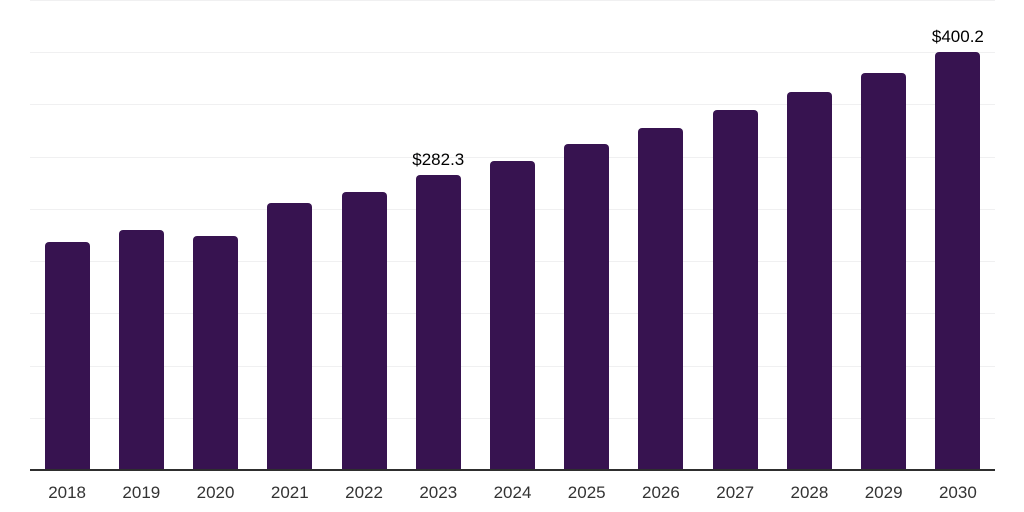 The image size is (1024, 512). I want to click on x-tick-label-2030: 2030, so click(957, 492).